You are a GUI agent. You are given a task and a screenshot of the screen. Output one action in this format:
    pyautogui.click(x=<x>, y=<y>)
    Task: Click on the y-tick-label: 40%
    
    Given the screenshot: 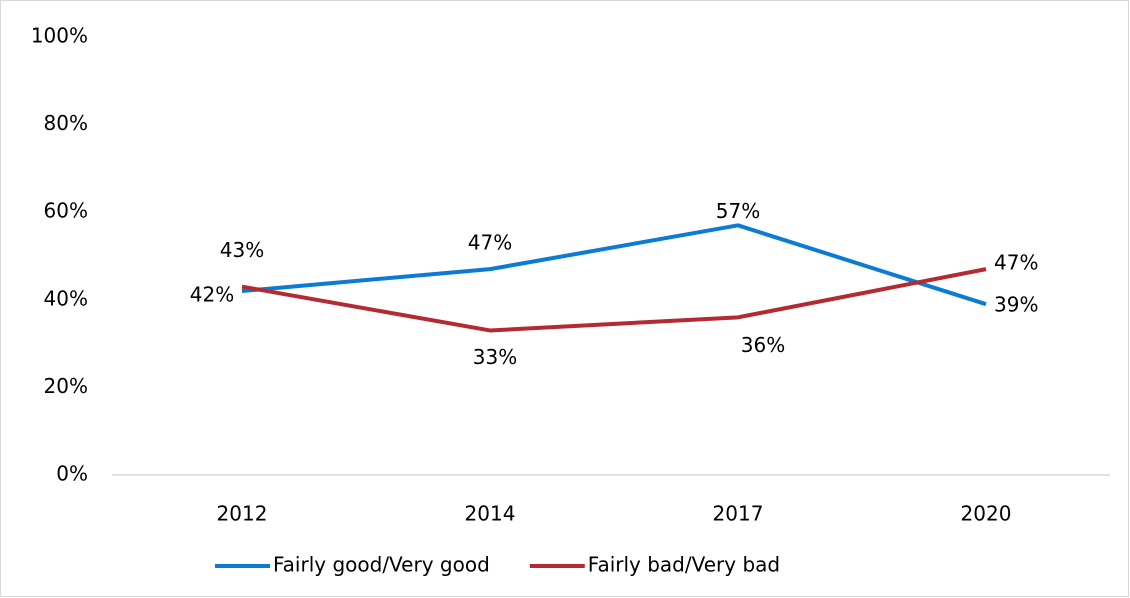 What is the action you would take?
    pyautogui.click(x=66, y=298)
    